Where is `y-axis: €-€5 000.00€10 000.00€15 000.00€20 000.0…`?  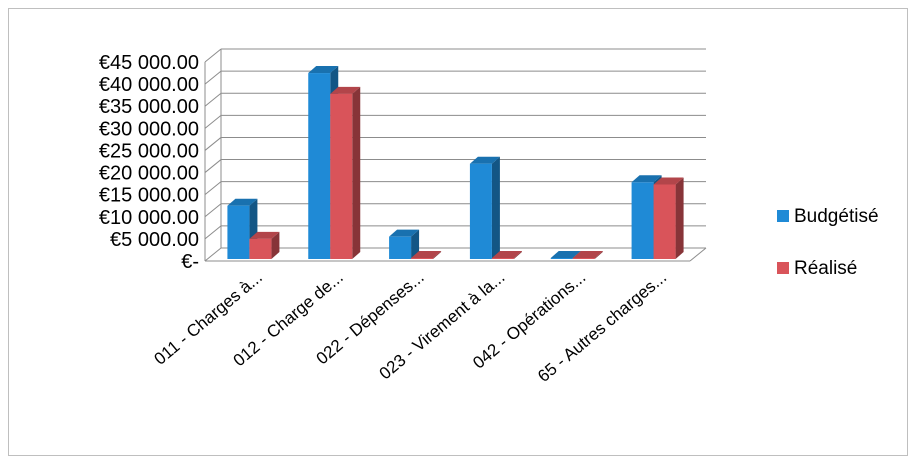 y-axis: €-€5 000.00€10 000.00€15 000.00€20 000.0… is located at coordinates (149, 162).